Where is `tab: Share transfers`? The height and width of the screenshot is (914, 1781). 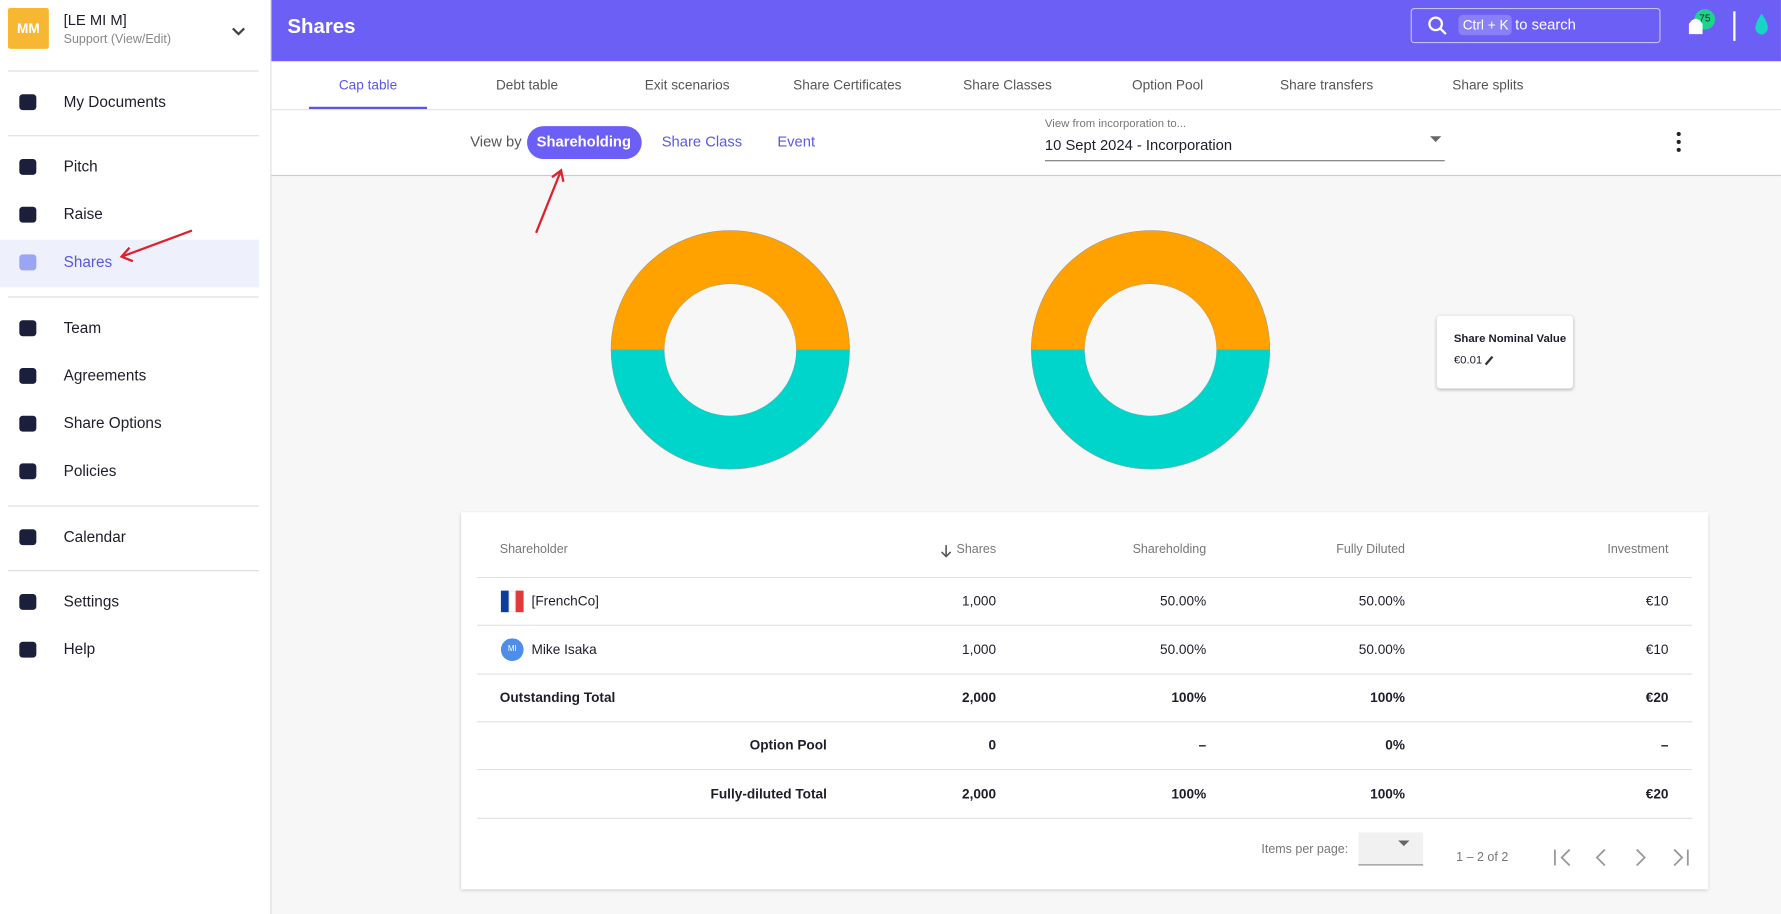
tab: Share transfers is located at coordinates (1327, 85).